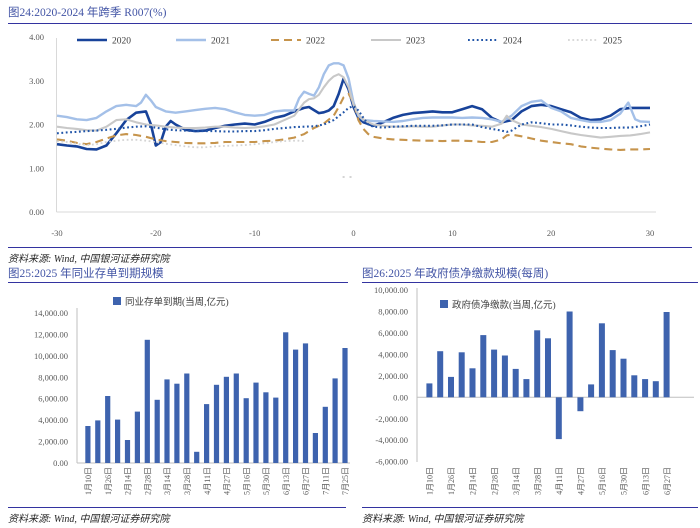 The image size is (700, 528). What do you see at coordinates (353, 233) in the screenshot?
I see `x-tick-label: 0` at bounding box center [353, 233].